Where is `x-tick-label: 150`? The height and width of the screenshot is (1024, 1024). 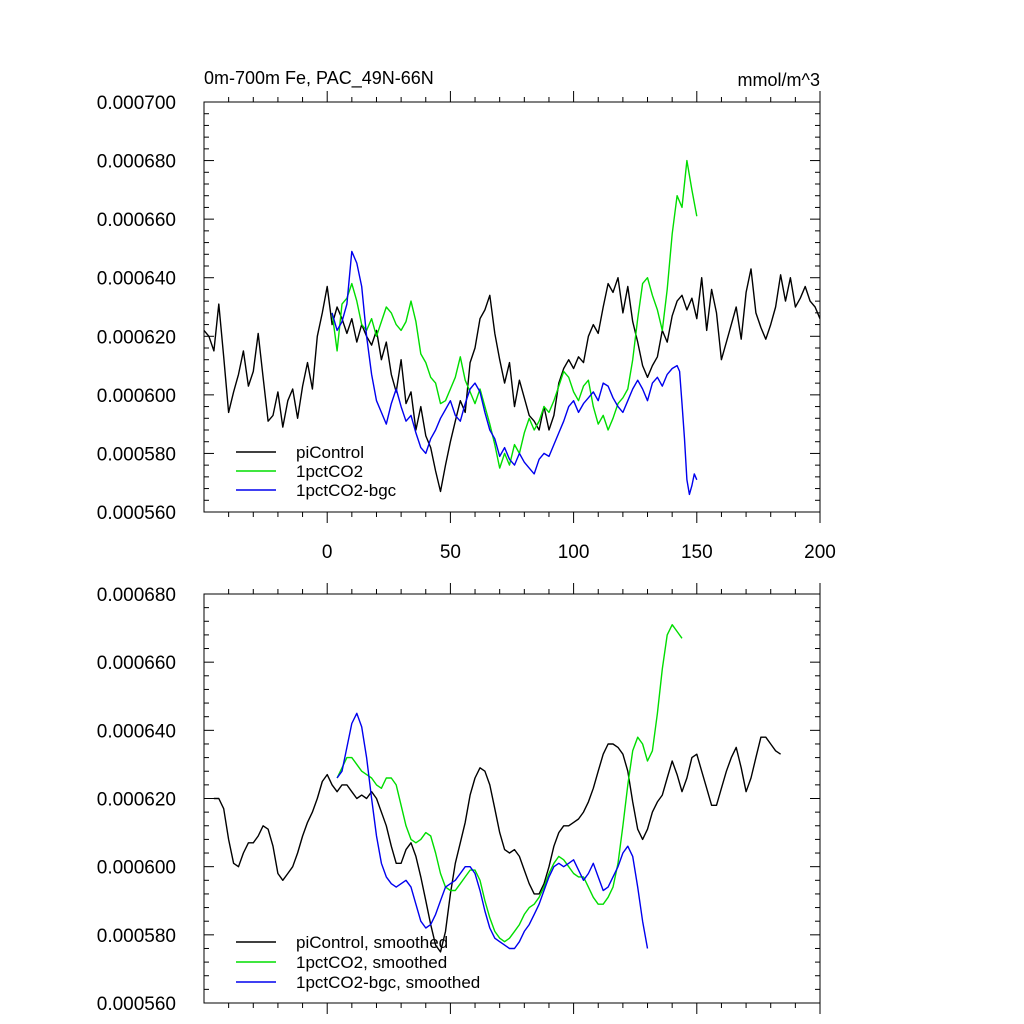
x-tick-label: 150 is located at coordinates (697, 552).